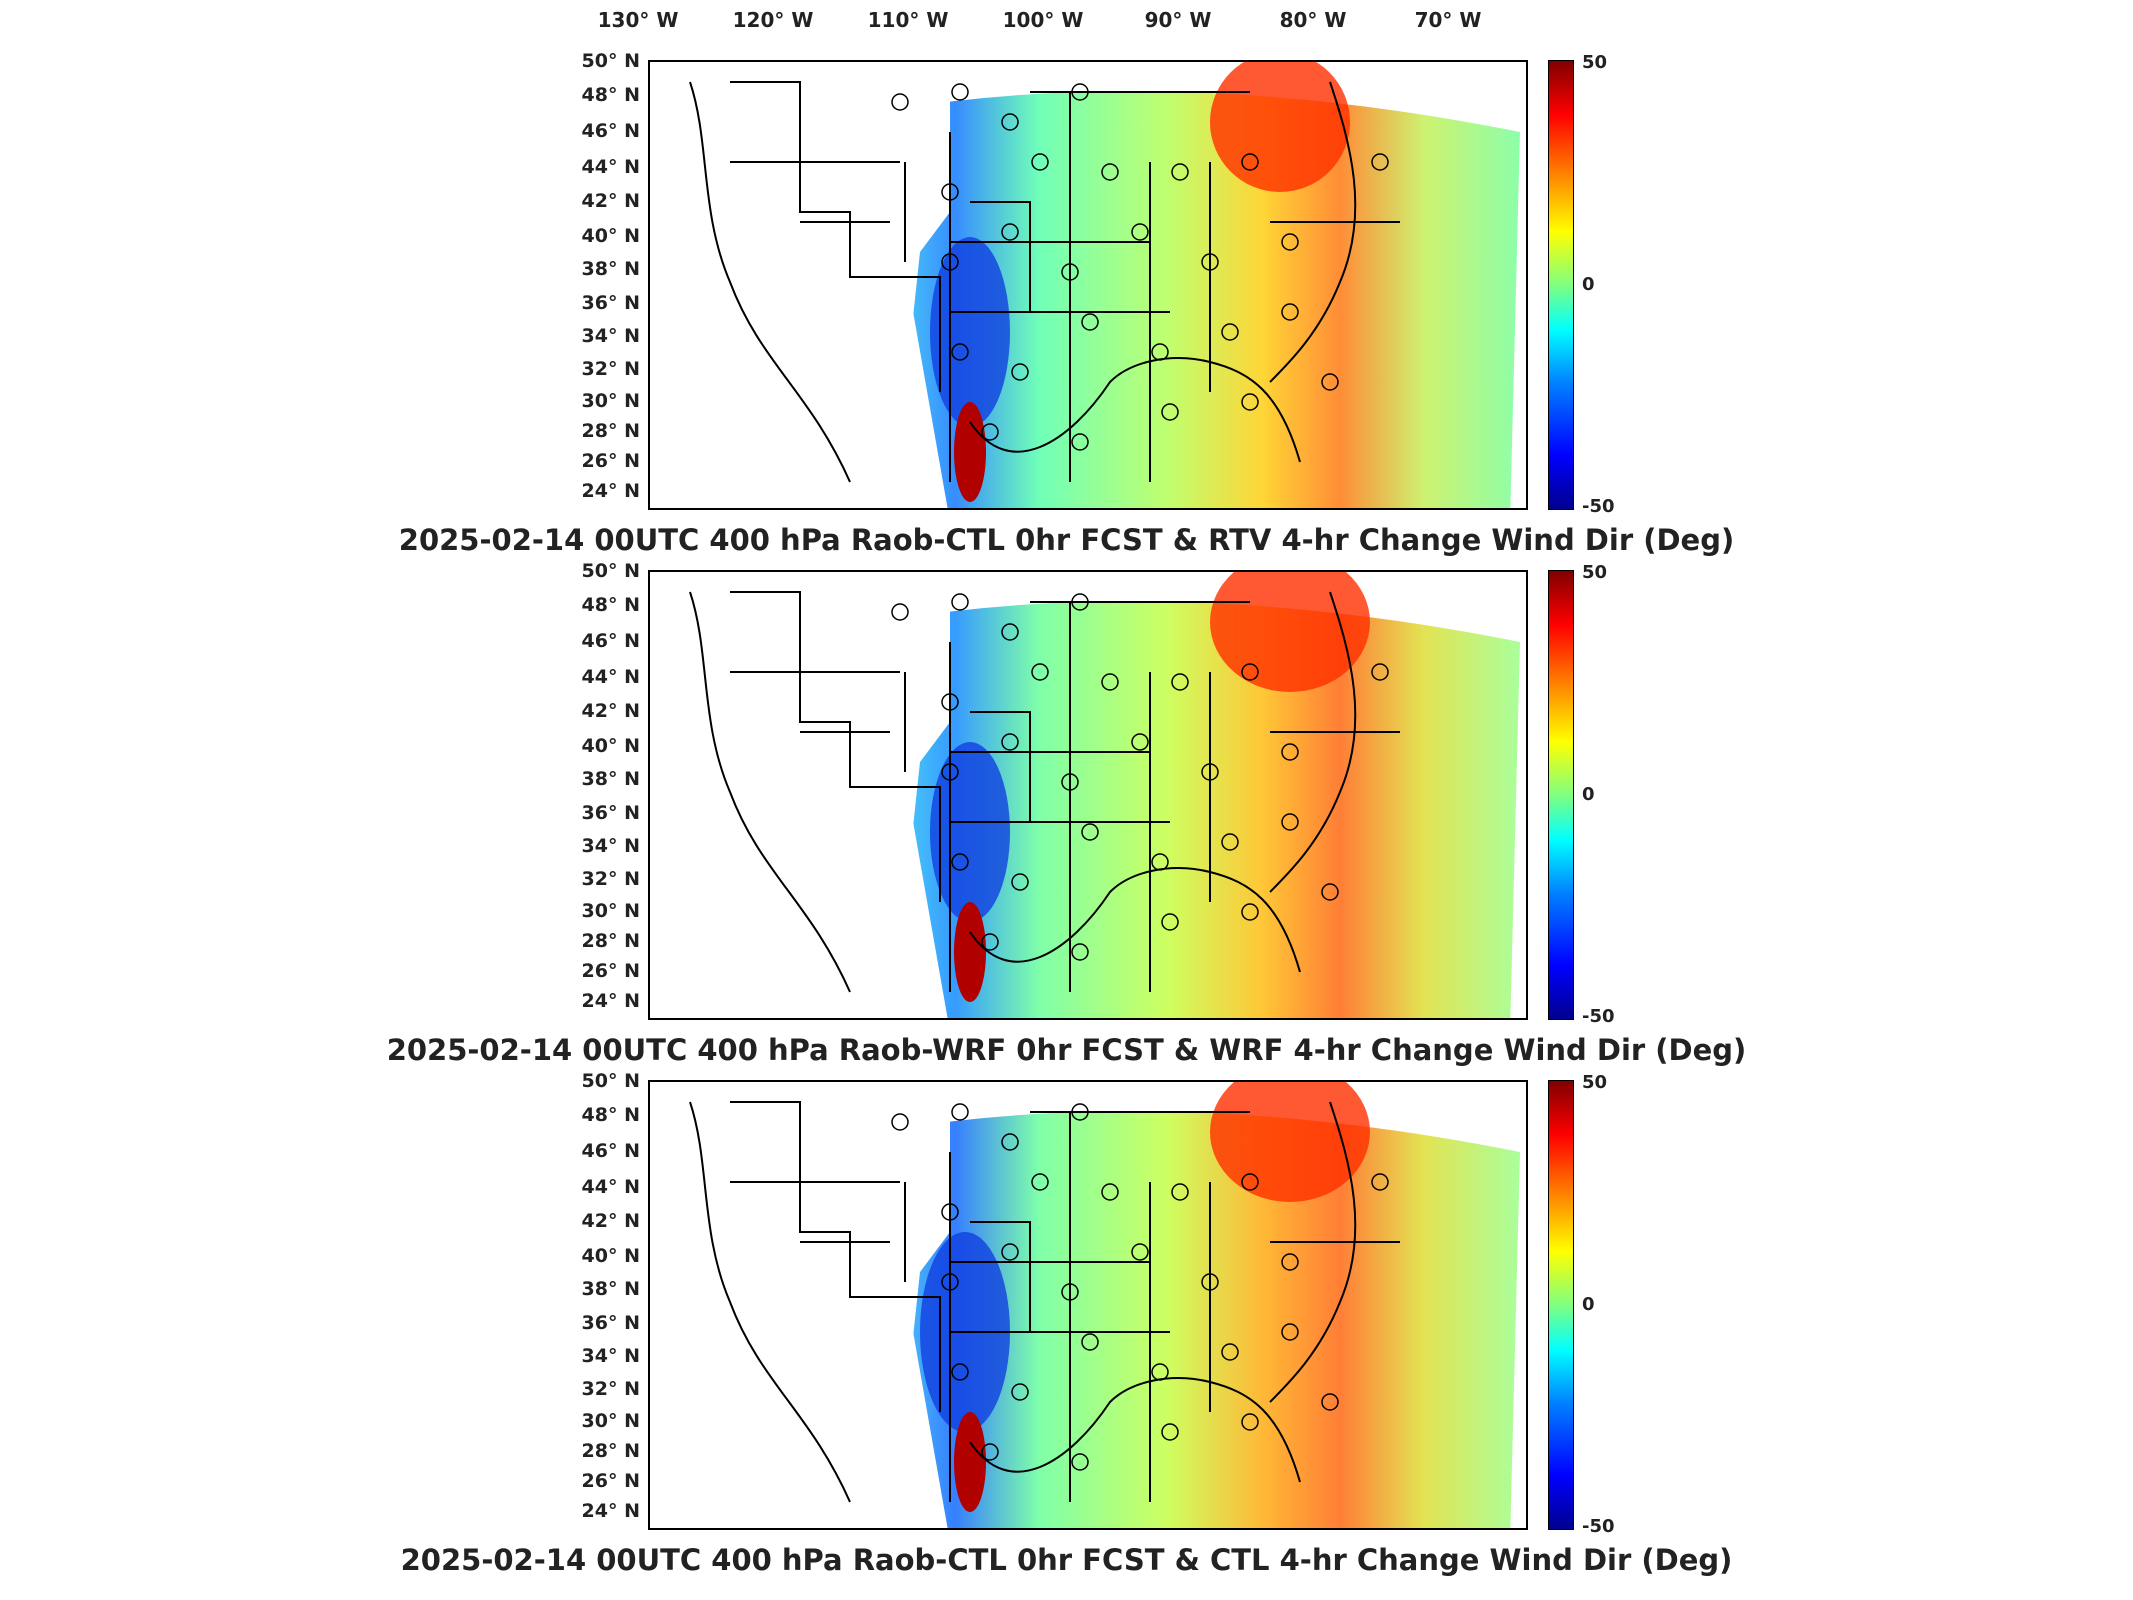 This screenshot has width=2133, height=1600. Describe the element at coordinates (1178, 20) in the screenshot. I see `lon-label: 90° W` at that location.